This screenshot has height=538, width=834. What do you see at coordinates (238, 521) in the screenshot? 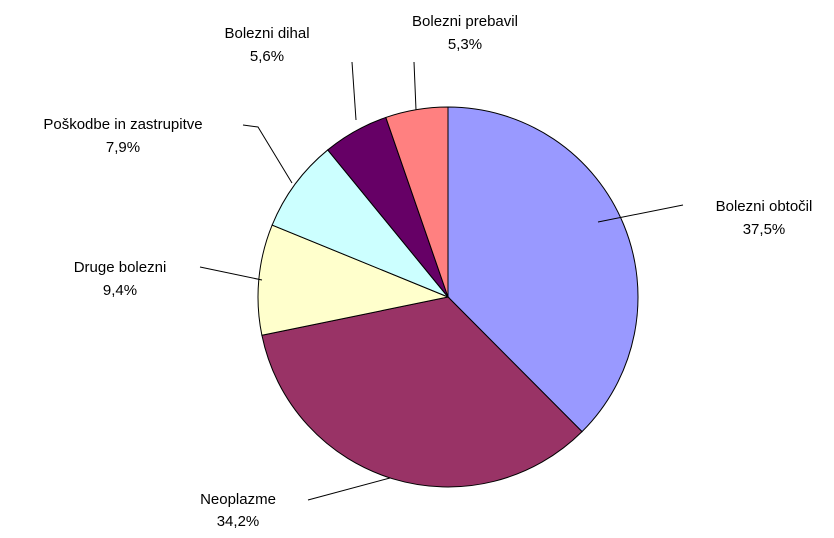
I see `slice-value-label: 34,2%` at bounding box center [238, 521].